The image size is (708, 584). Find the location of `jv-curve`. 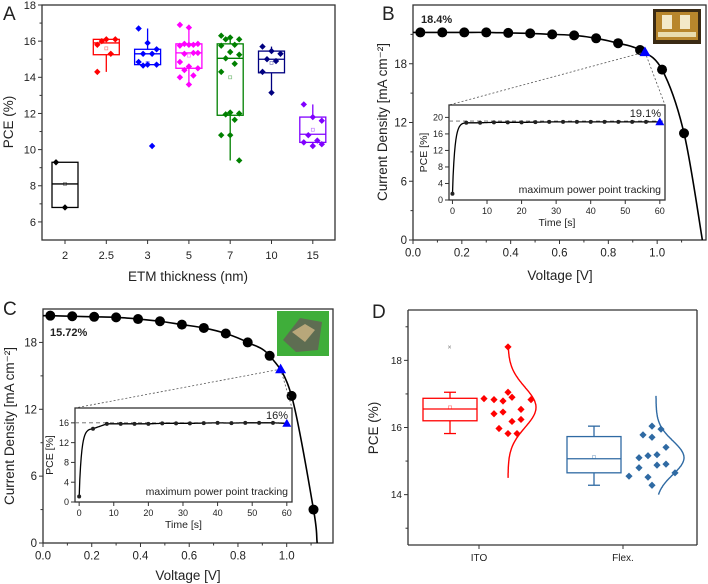

jv-curve is located at coordinates (558, 135).